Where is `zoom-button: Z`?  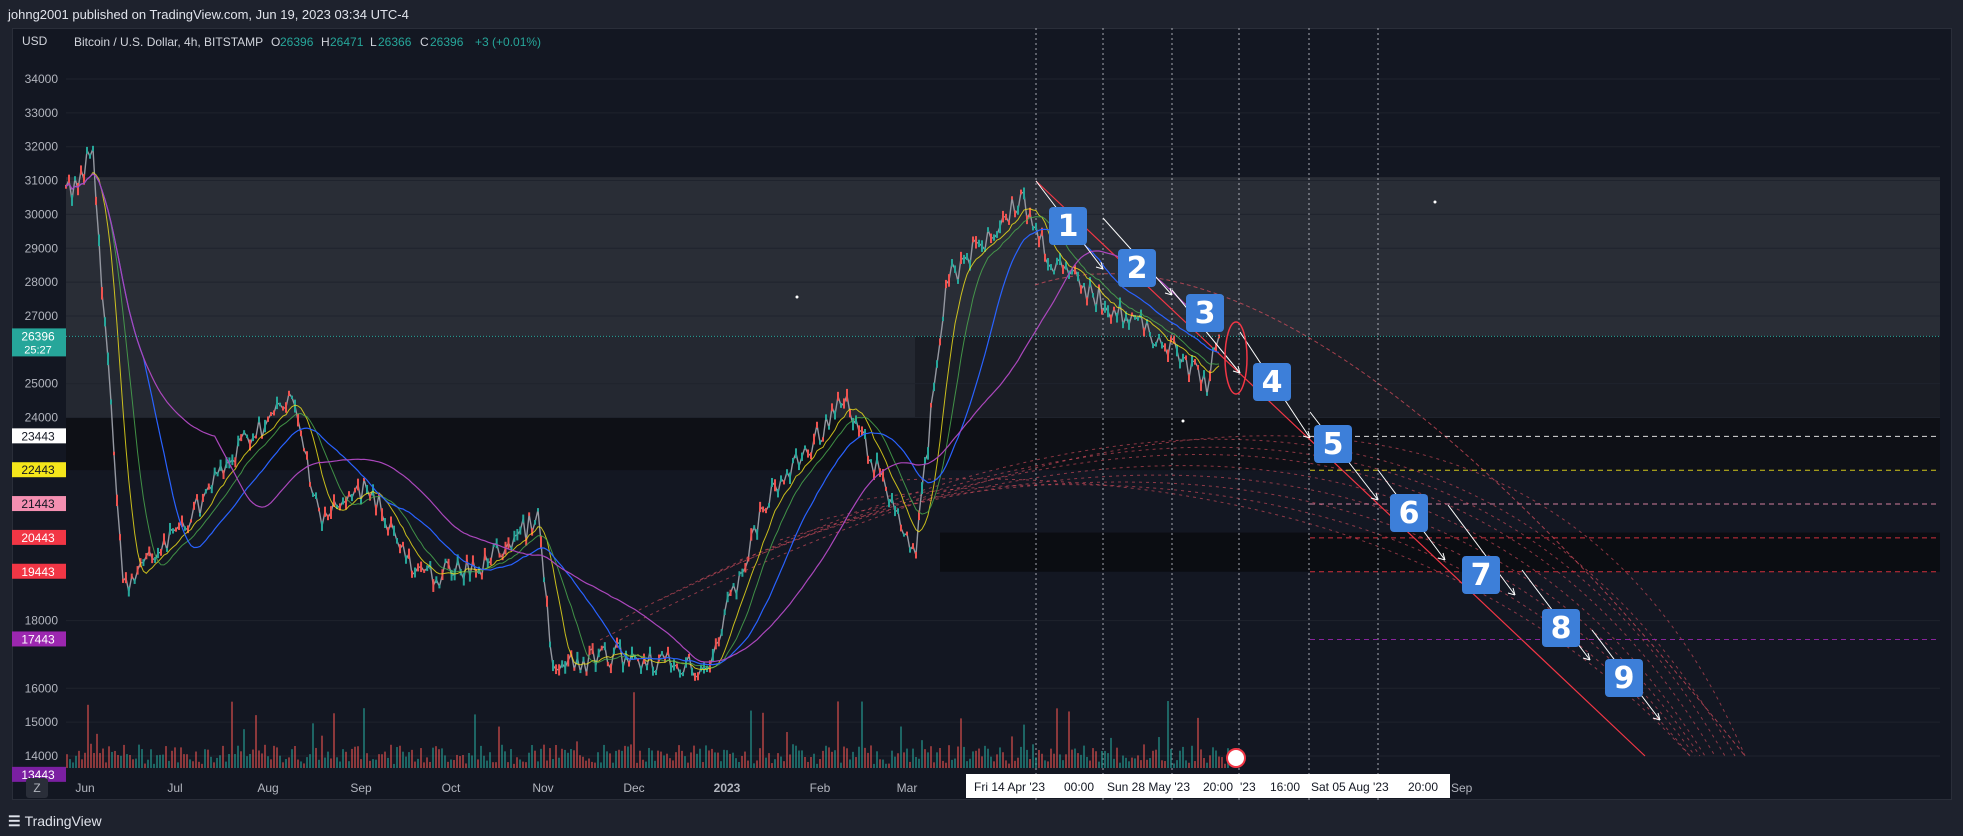
zoom-button: Z is located at coordinates (37, 788).